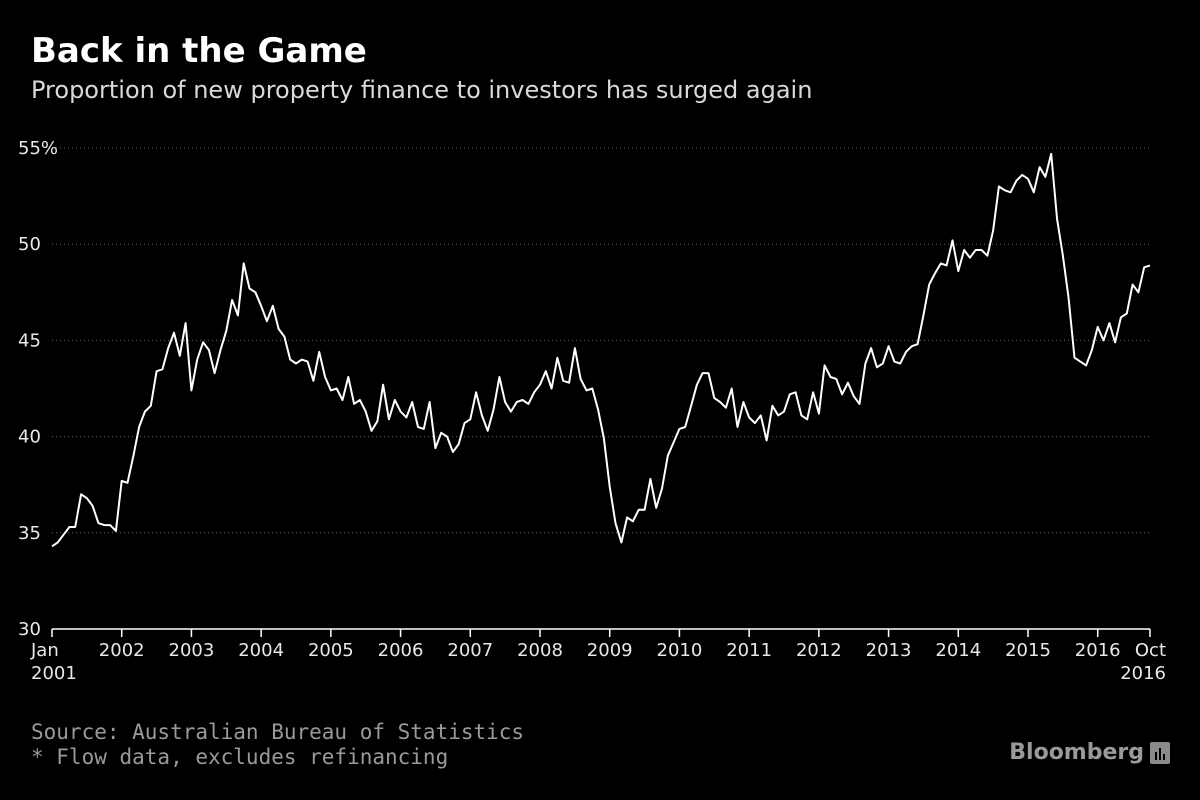  Describe the element at coordinates (29, 533) in the screenshot. I see `y-tick-label: 35` at that location.